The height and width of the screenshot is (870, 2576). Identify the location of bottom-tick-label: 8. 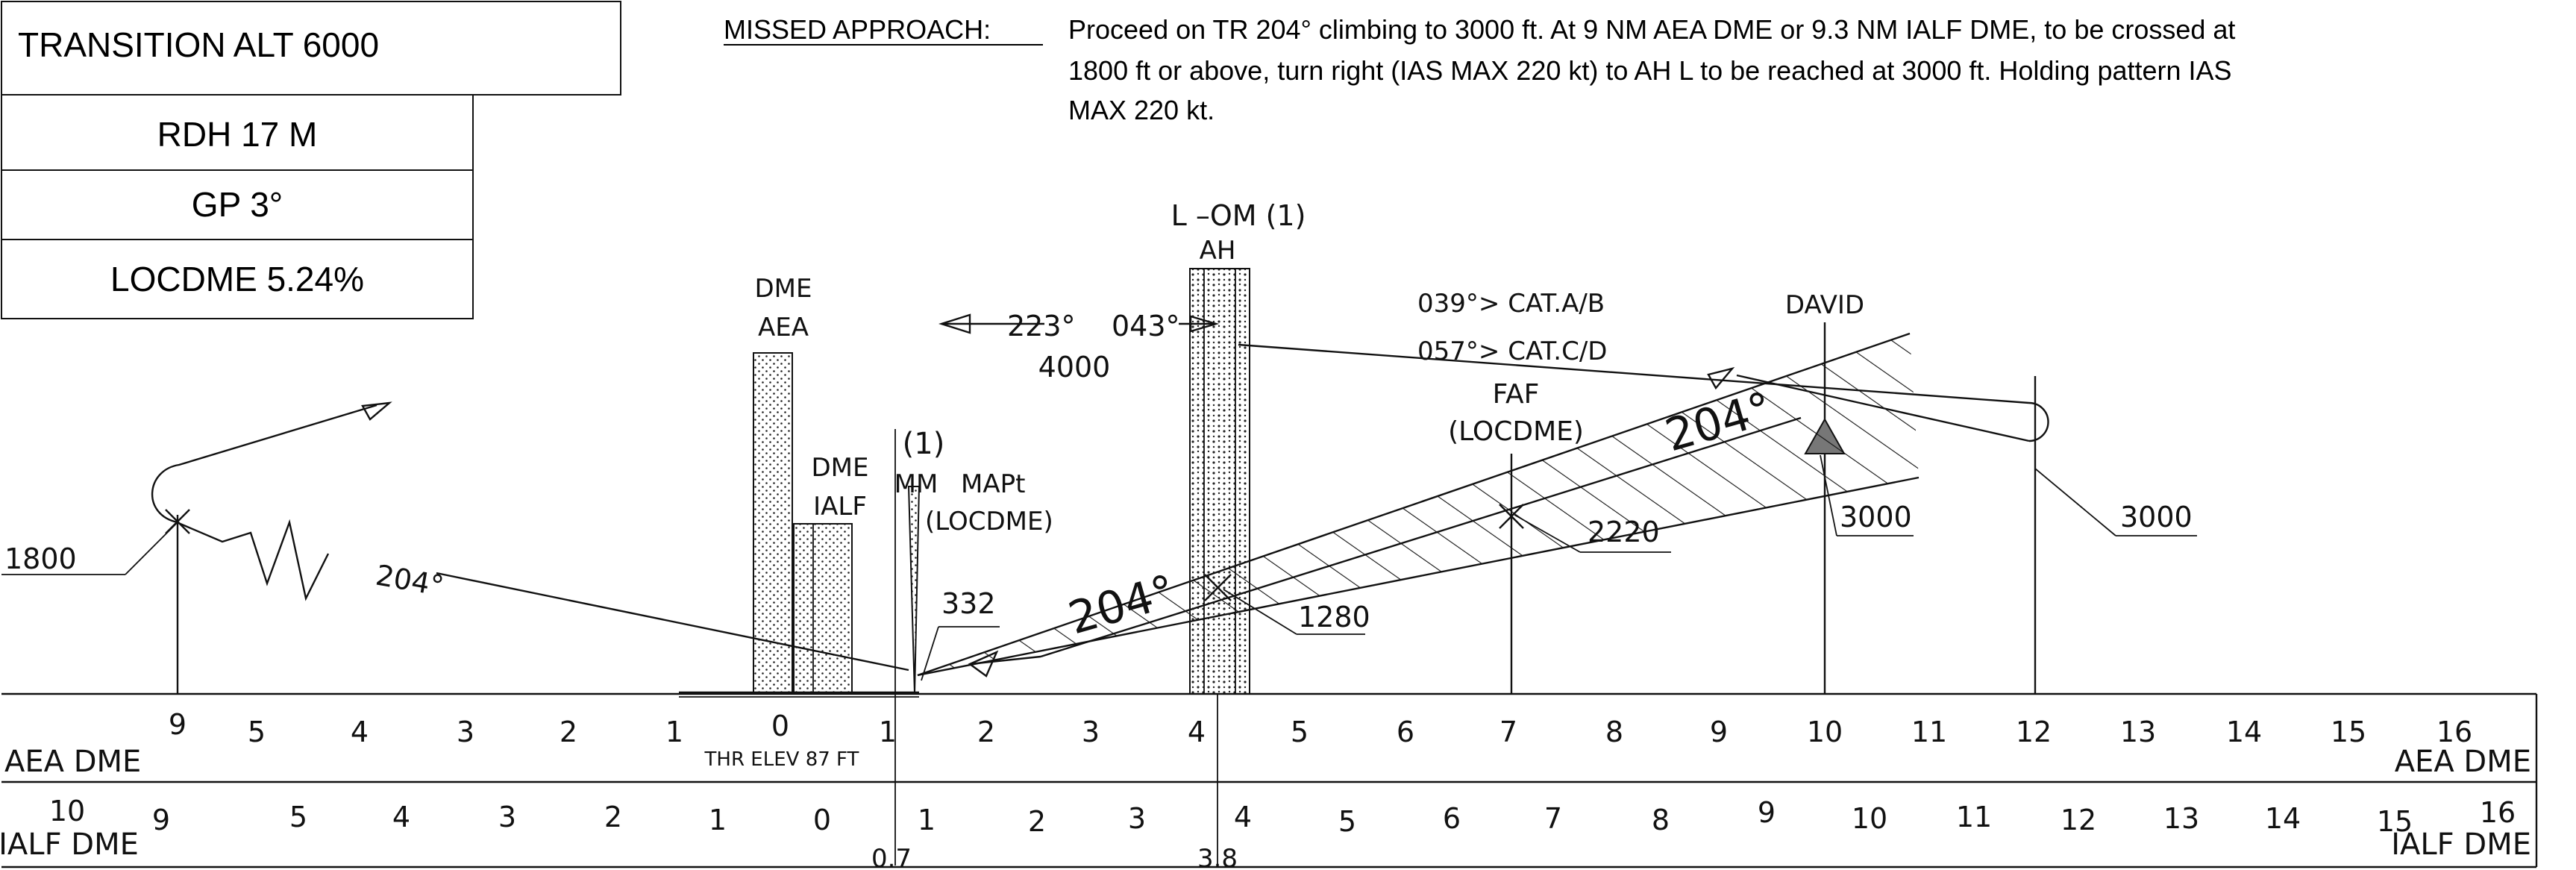
(1661, 820).